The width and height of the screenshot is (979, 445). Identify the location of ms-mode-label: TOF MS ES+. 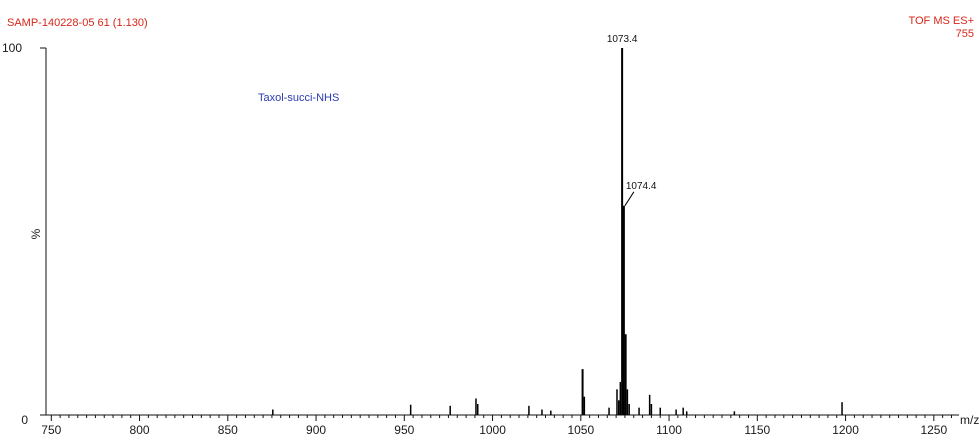
(941, 21).